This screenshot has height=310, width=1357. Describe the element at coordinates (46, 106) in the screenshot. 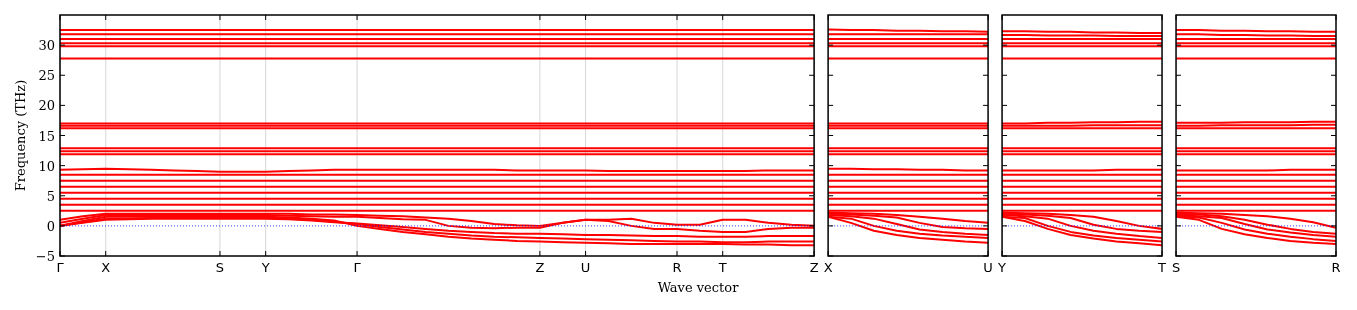

I see `y-tick-label: 20` at that location.